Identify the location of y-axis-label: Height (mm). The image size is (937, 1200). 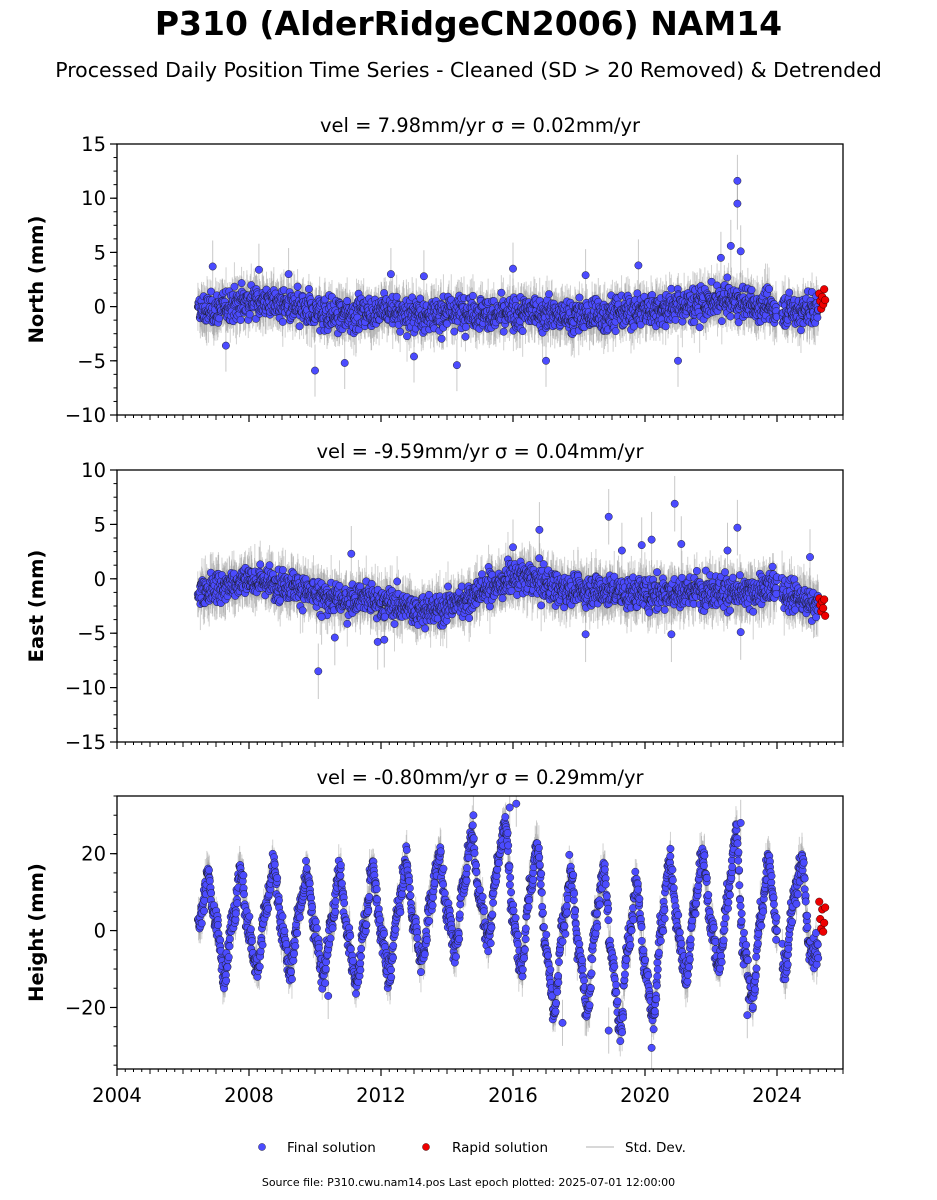
(36, 932).